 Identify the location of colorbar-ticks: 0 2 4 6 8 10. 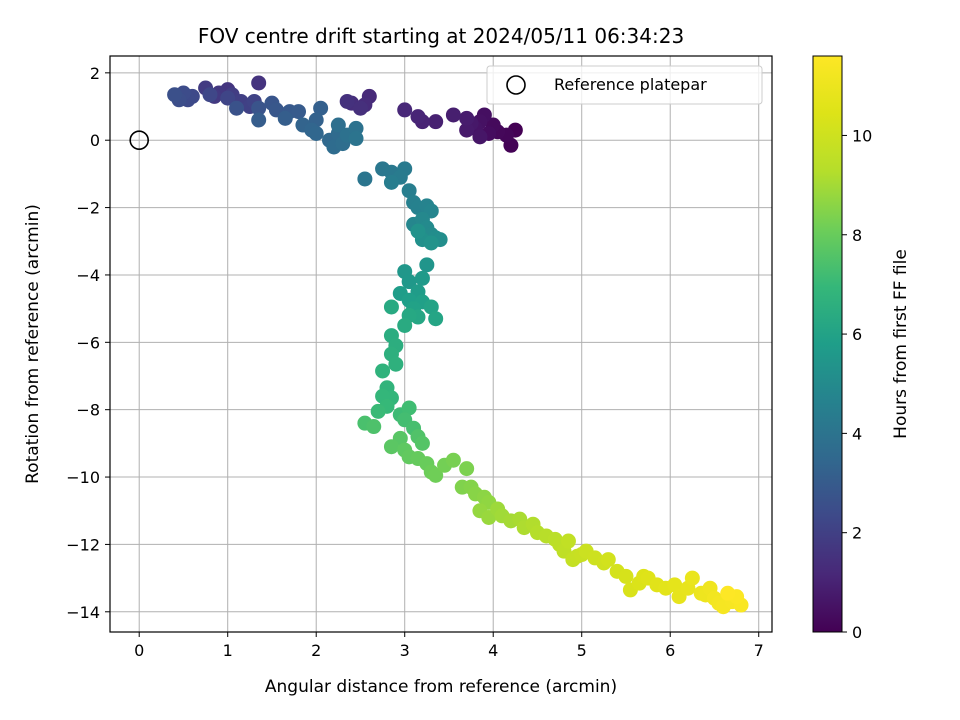
(857, 384).